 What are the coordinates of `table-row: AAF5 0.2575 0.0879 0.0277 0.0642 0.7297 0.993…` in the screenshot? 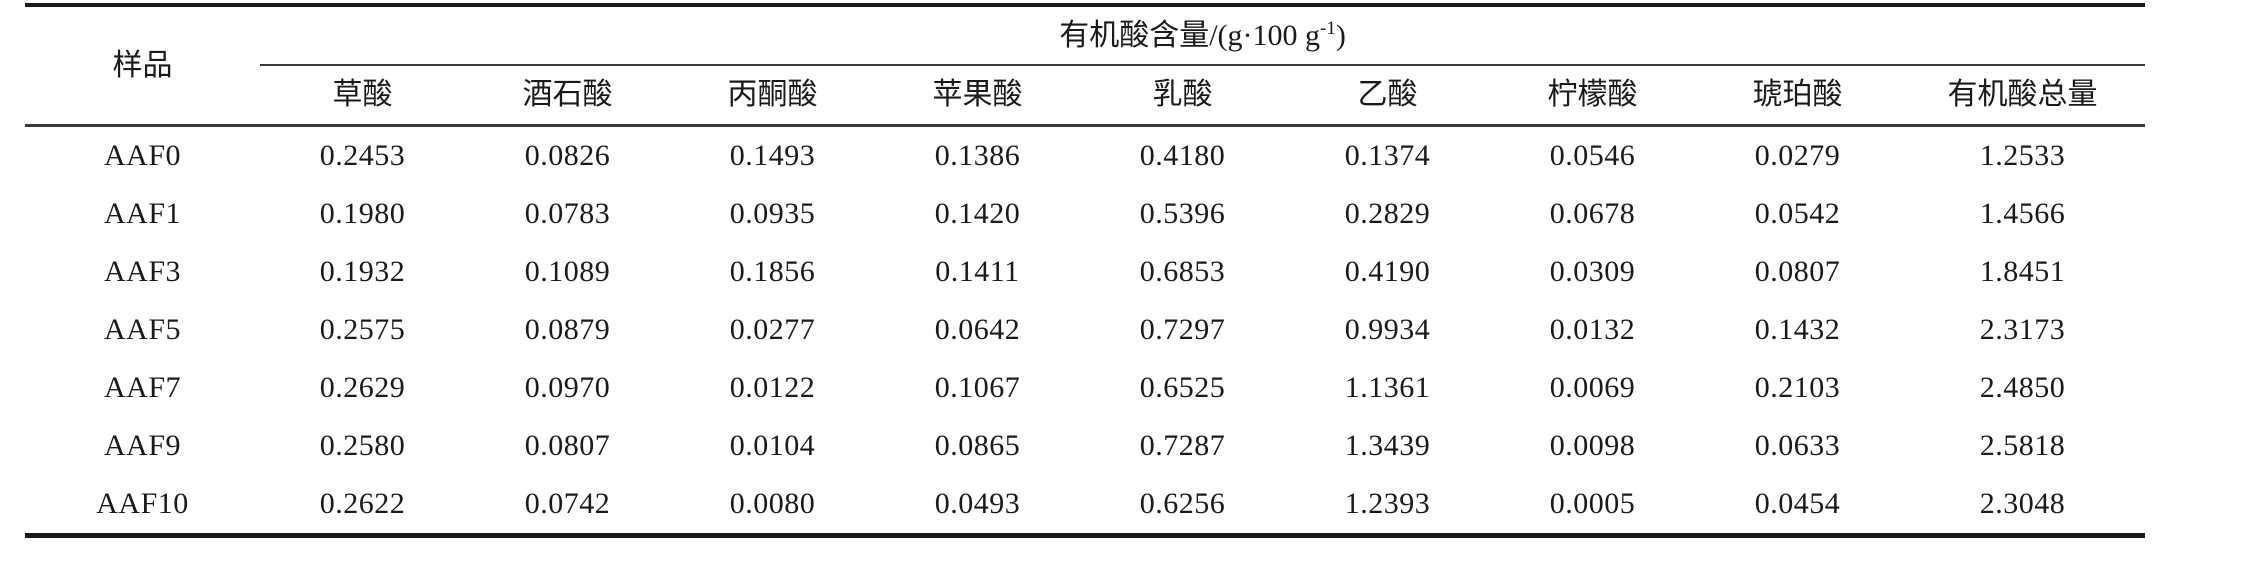 It's located at (1085, 330).